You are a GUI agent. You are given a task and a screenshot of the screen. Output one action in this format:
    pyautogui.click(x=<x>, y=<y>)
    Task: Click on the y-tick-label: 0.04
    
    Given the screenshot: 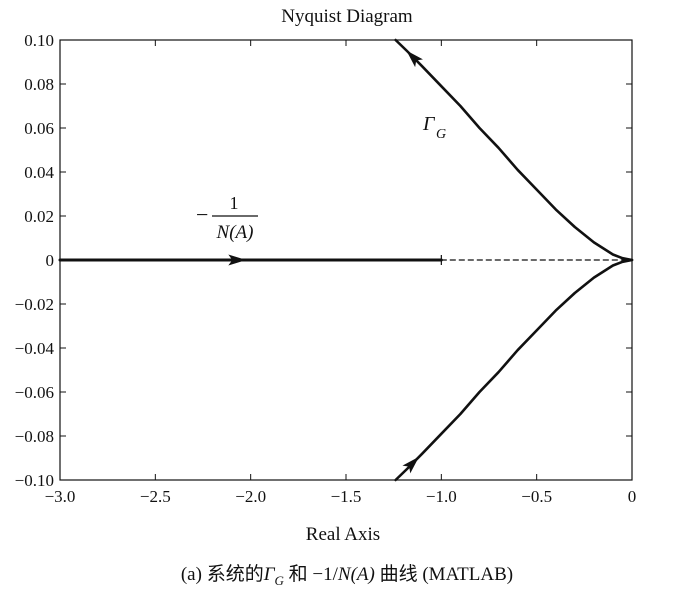 What is the action you would take?
    pyautogui.click(x=39, y=172)
    